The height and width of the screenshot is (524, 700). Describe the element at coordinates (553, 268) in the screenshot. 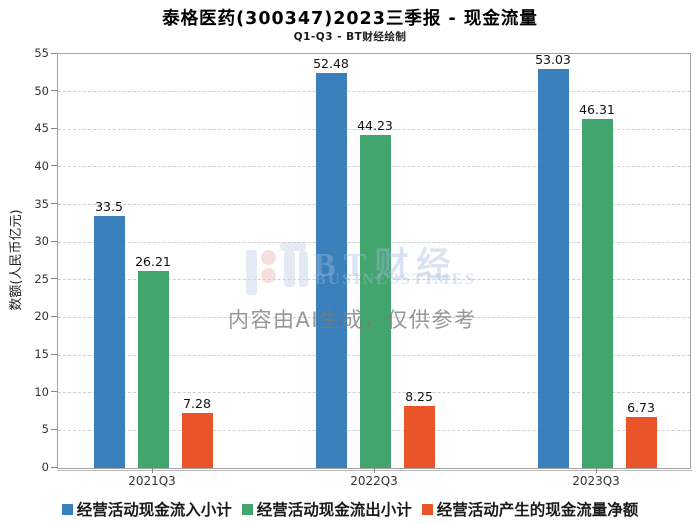

I see `bar-2023Q3-series1` at that location.